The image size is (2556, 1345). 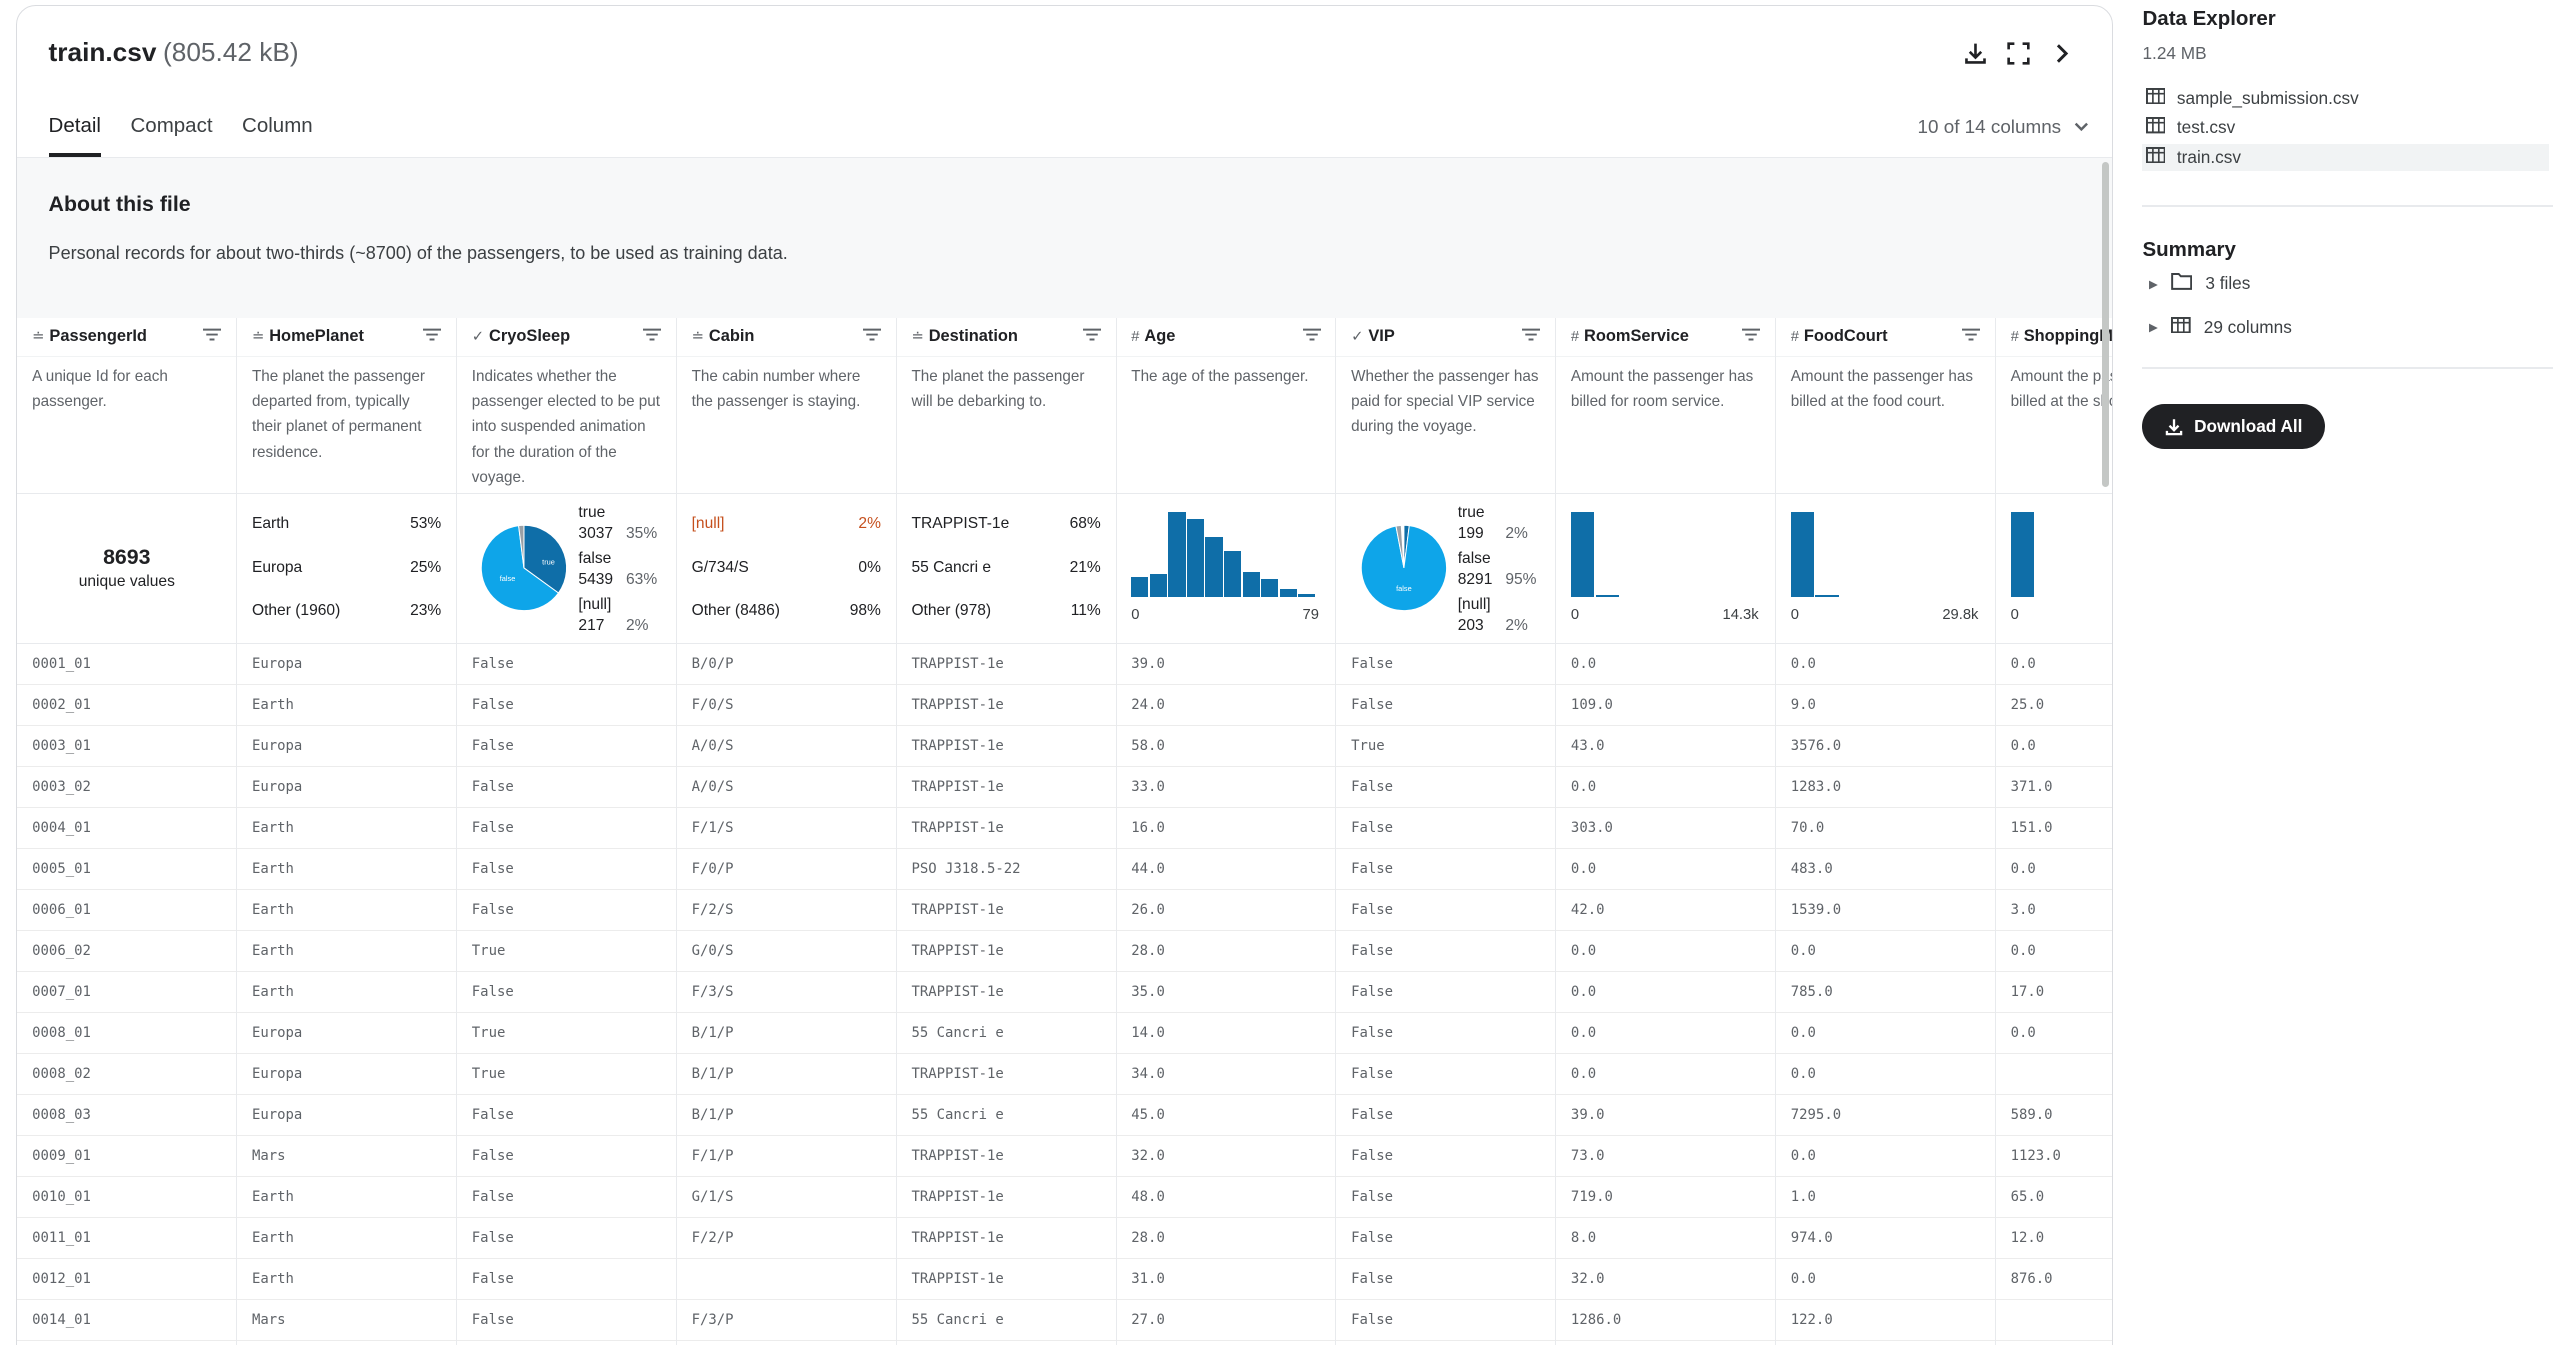 I want to click on table-cell: 24.0, so click(x=1226, y=706).